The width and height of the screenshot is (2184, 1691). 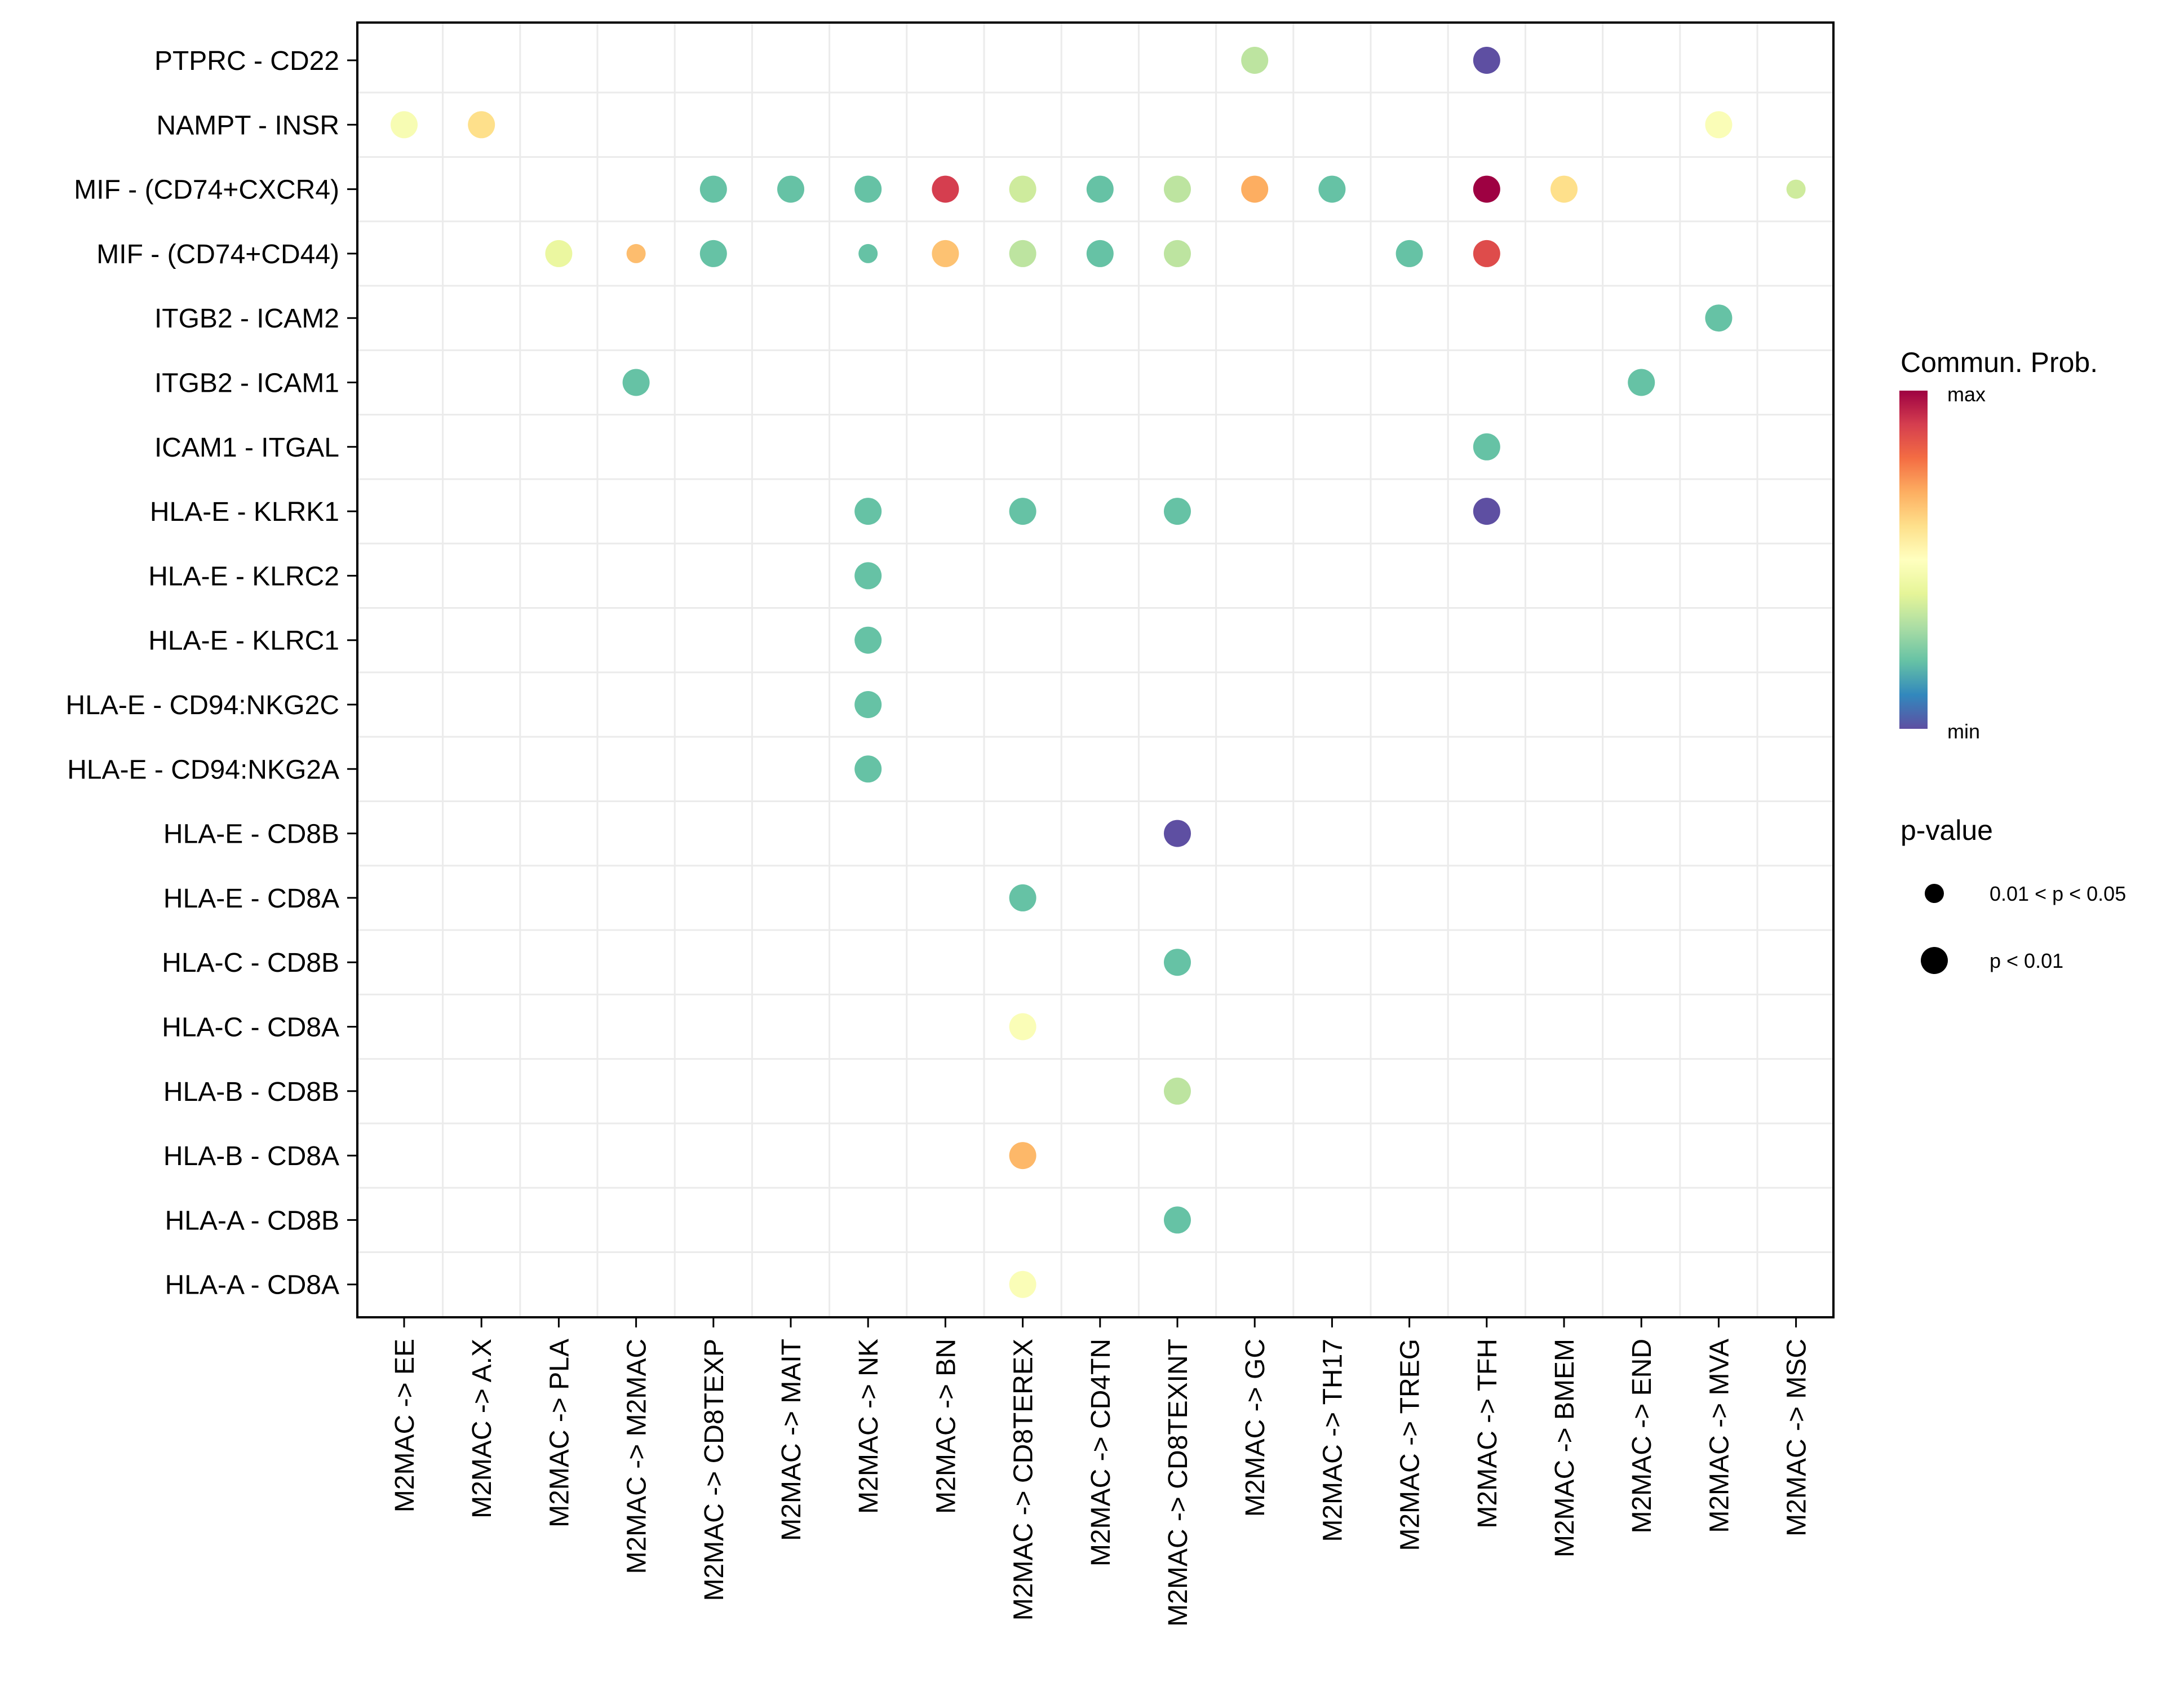 I want to click on colorbar-min-label: min, so click(x=1963, y=731).